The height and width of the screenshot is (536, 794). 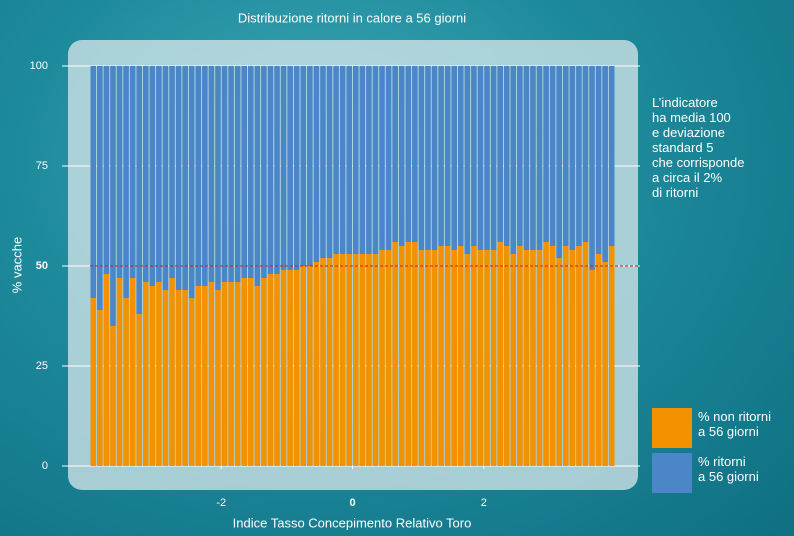 What do you see at coordinates (672, 428) in the screenshot?
I see `legend-swatch` at bounding box center [672, 428].